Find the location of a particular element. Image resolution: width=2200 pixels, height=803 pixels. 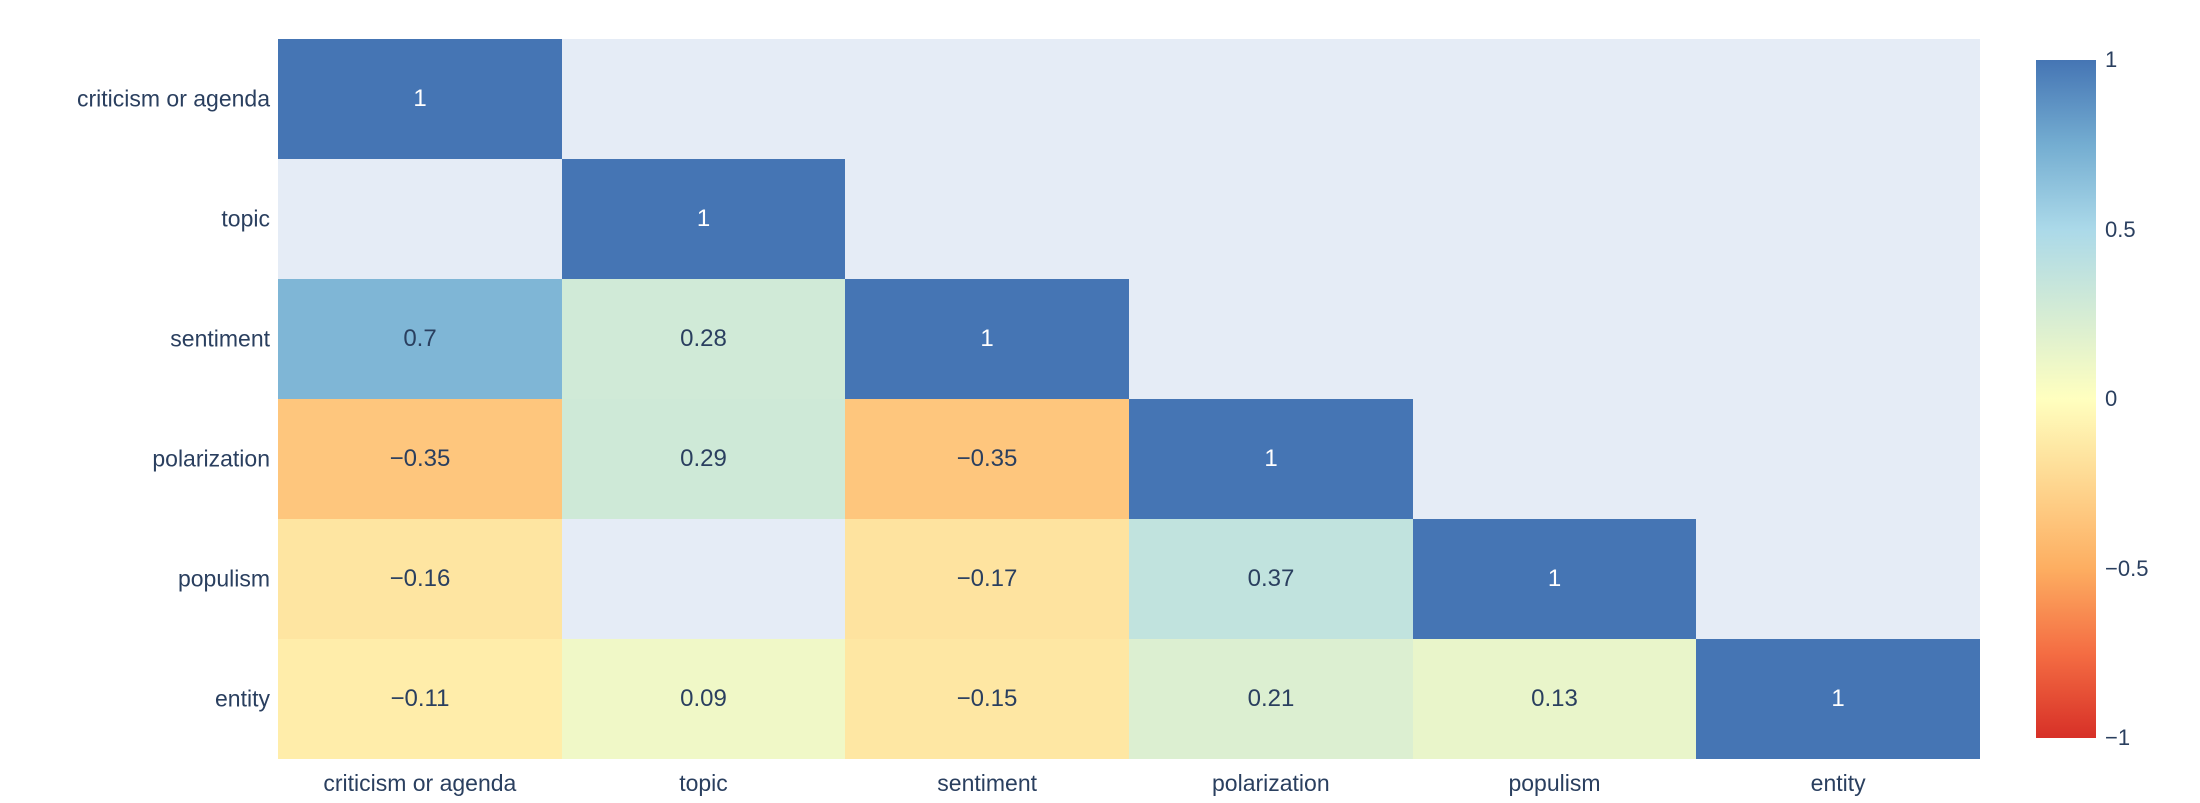

heatmap-cell-entity-x-sentiment: −0.15 is located at coordinates (987, 699).